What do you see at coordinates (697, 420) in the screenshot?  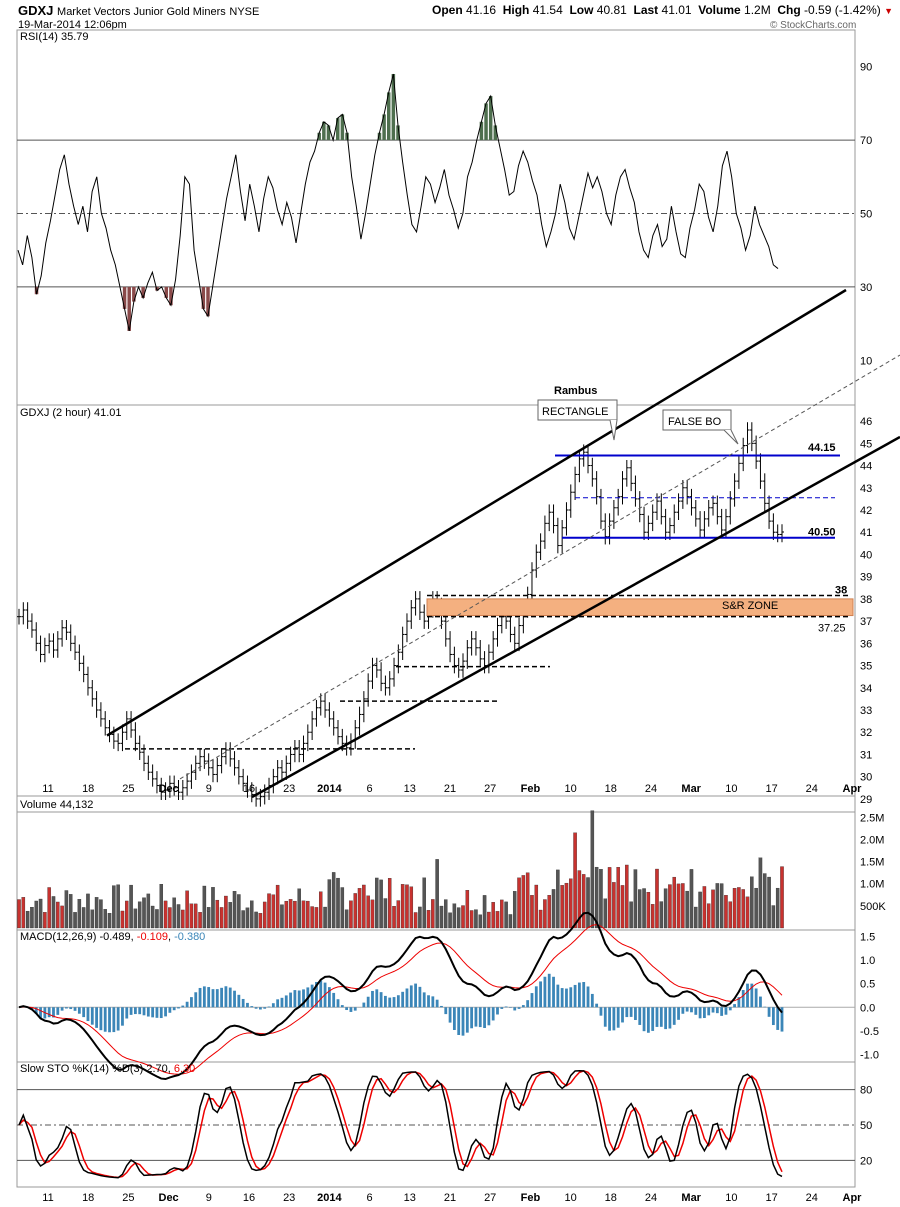 I see `false-bo-callout-box` at bounding box center [697, 420].